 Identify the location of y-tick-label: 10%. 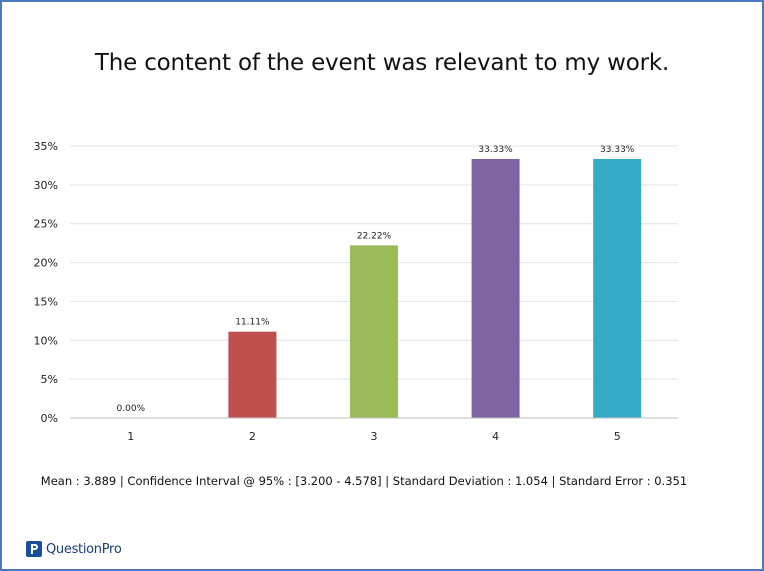
(46, 340).